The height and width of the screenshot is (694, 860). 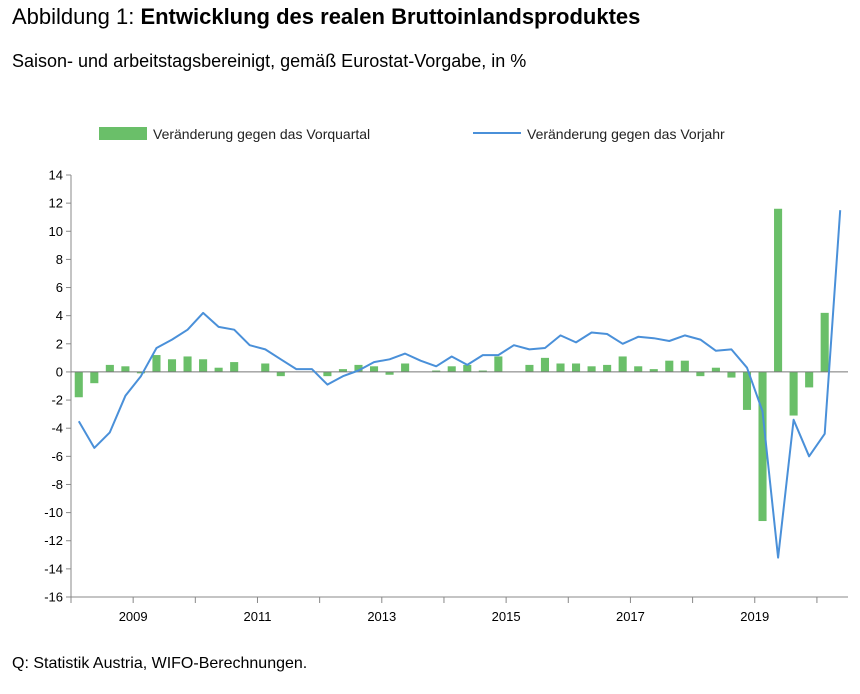 I want to click on y-tick-label: 12, so click(x=56, y=203).